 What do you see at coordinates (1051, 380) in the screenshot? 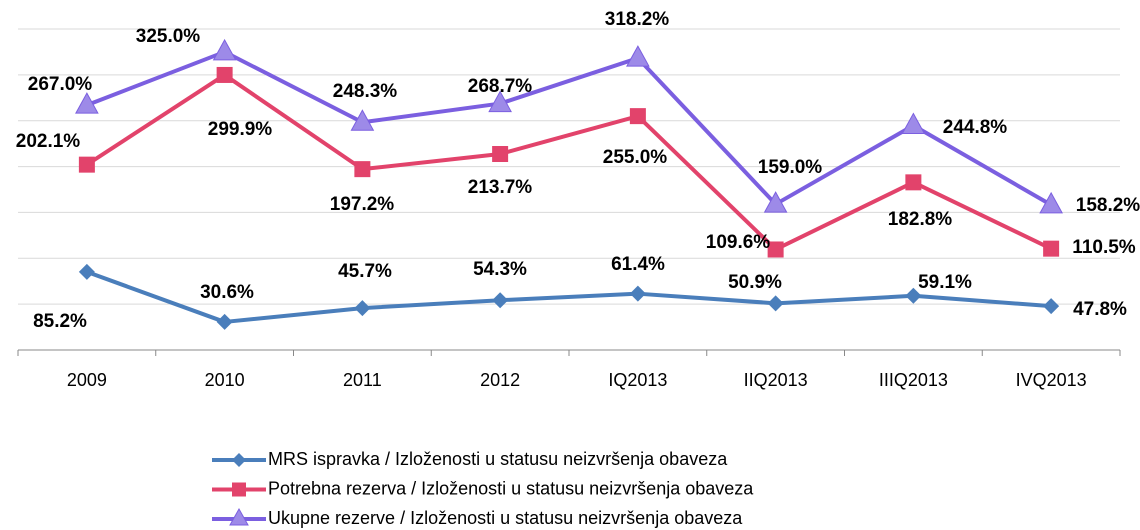
I see `x-tick-label: IVQ2013` at bounding box center [1051, 380].